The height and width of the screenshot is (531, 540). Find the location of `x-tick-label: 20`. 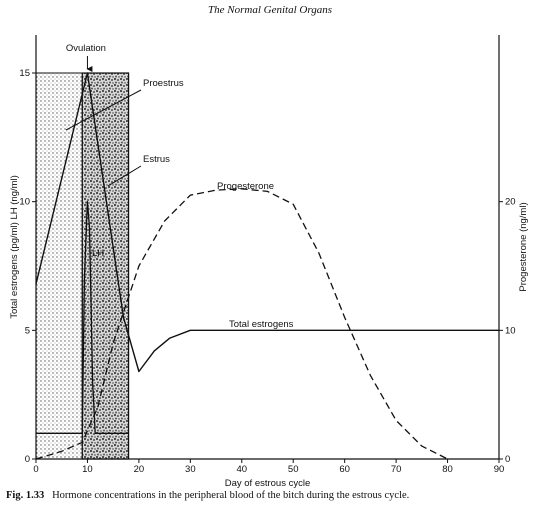

x-tick-label: 20 is located at coordinates (139, 469).